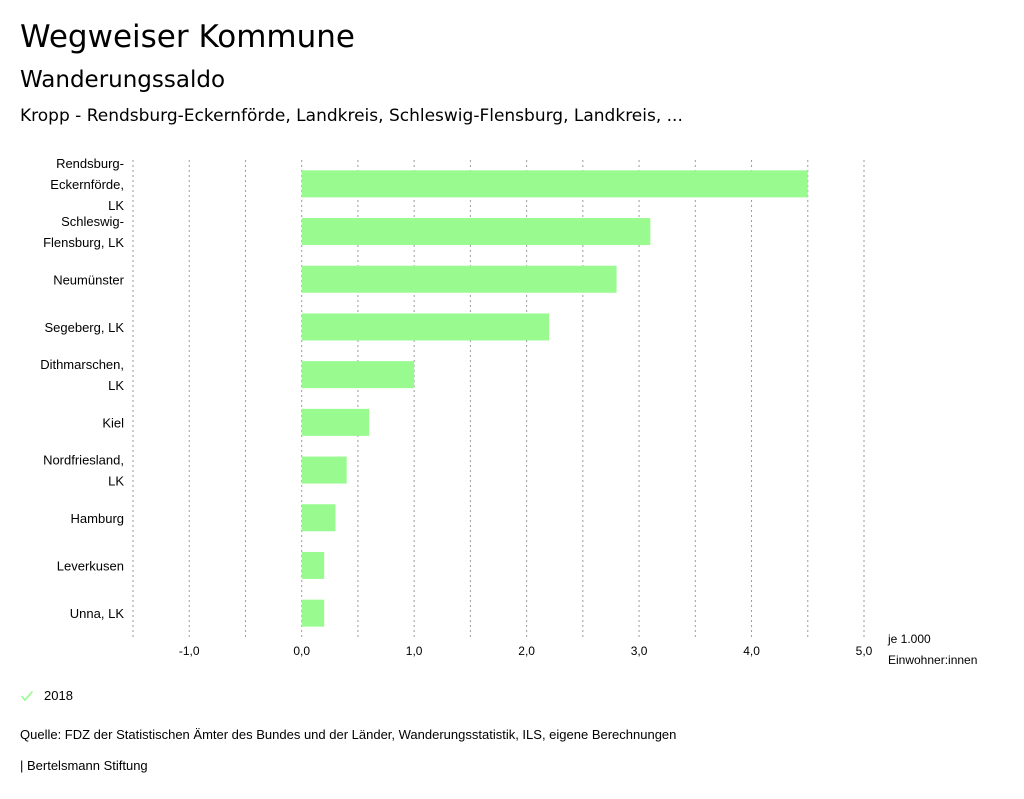 The image size is (1024, 799). I want to click on x-tick-label: 1,0, so click(414, 651).